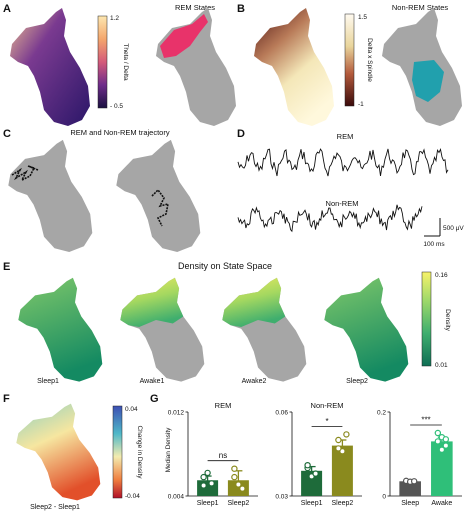 The height and width of the screenshot is (517, 474). I want to click on chart-1-ytick-label: 0.03, so click(281, 496).